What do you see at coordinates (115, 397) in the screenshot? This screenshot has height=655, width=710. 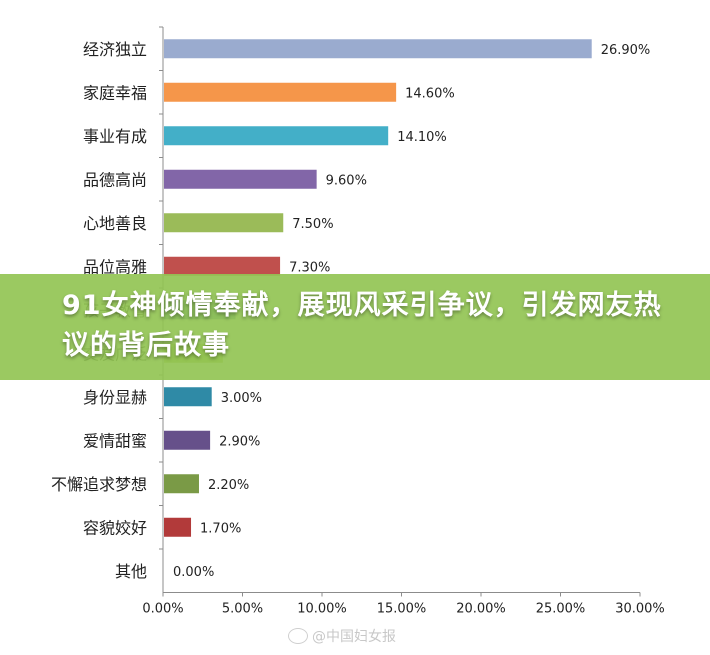 I see `category-label: 身份显赫` at bounding box center [115, 397].